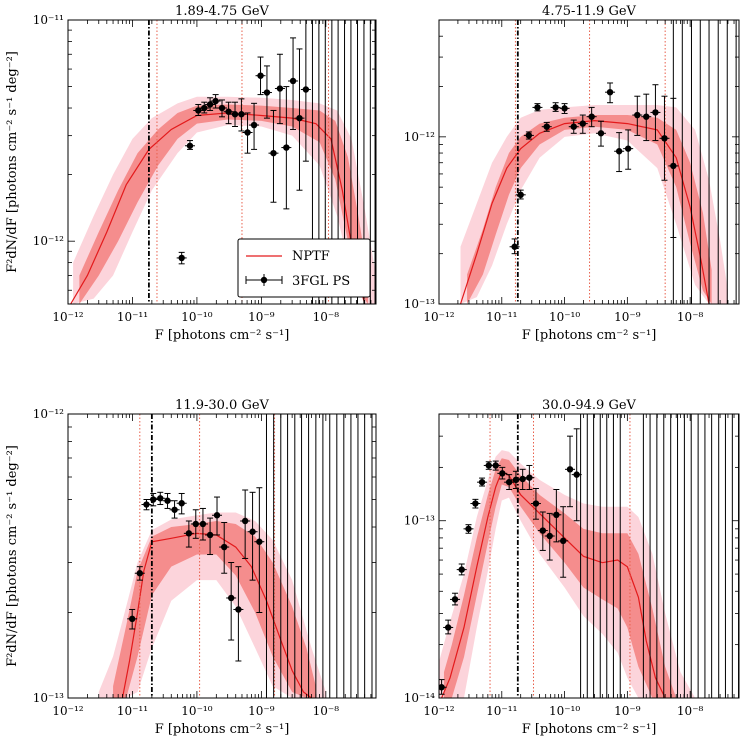 The height and width of the screenshot is (747, 747). Describe the element at coordinates (48, 698) in the screenshot. I see `y-tick-label: 10⁻¹³` at that location.